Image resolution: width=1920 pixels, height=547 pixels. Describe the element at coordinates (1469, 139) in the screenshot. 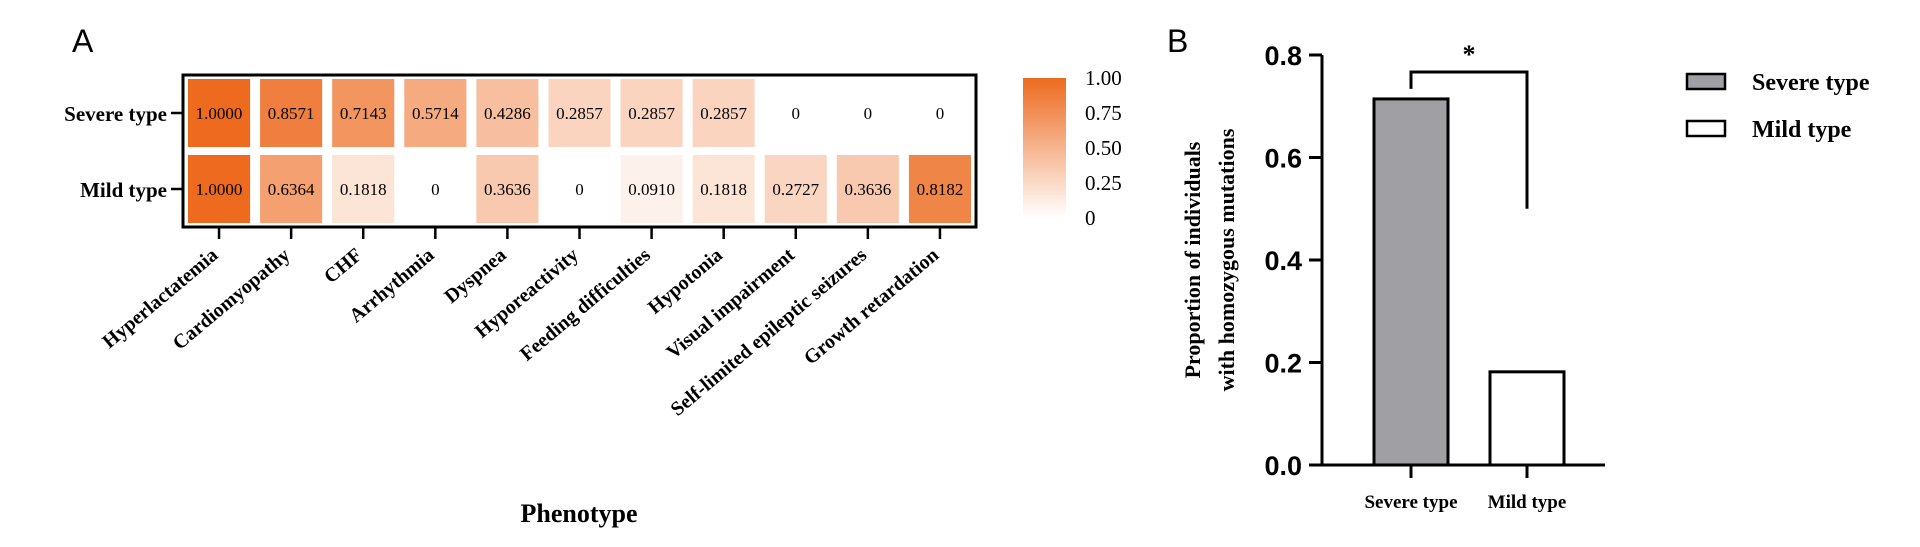

I see `significance-bracket` at that location.